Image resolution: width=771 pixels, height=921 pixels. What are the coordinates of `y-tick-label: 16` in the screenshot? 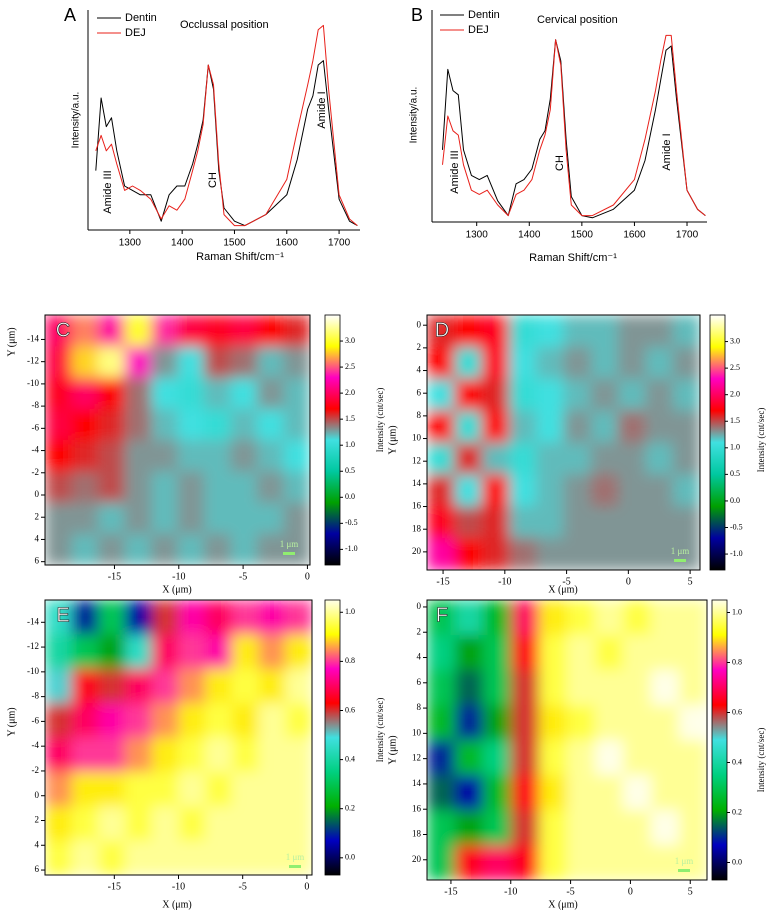 It's located at (417, 506).